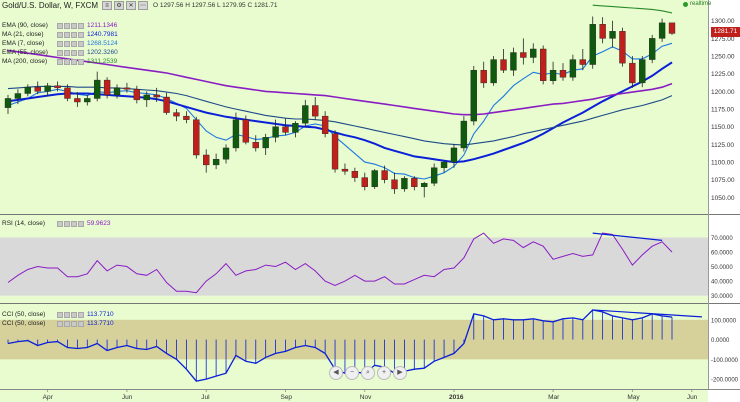 The width and height of the screenshot is (740, 402). What do you see at coordinates (400, 373) in the screenshot?
I see `scroll-right-button: ▶` at bounding box center [400, 373].